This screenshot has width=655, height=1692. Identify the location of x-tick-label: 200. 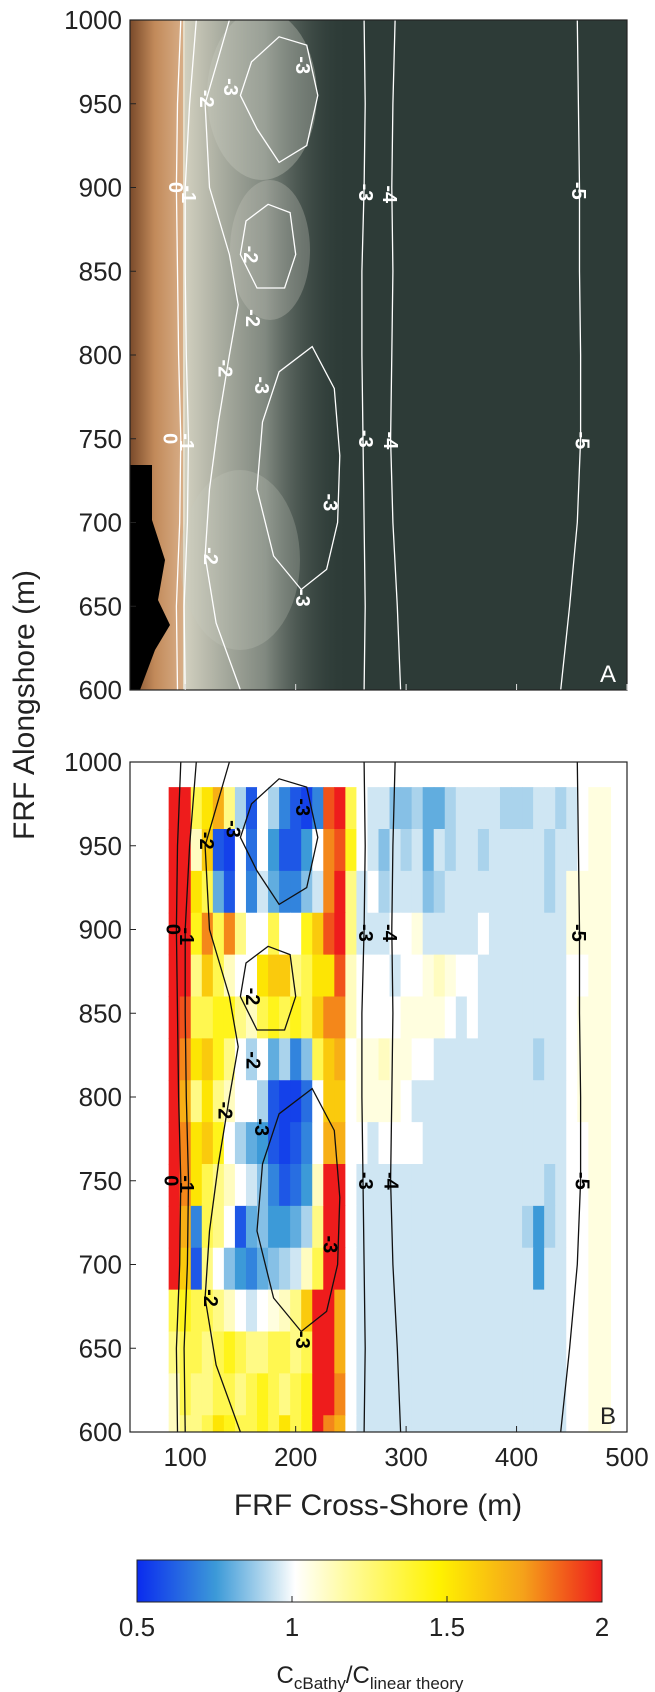
(295, 1457).